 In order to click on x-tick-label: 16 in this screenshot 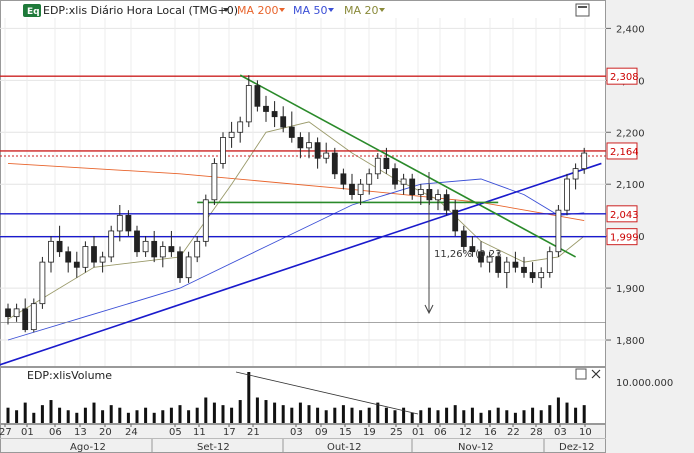, I will do `click(490, 432)`.